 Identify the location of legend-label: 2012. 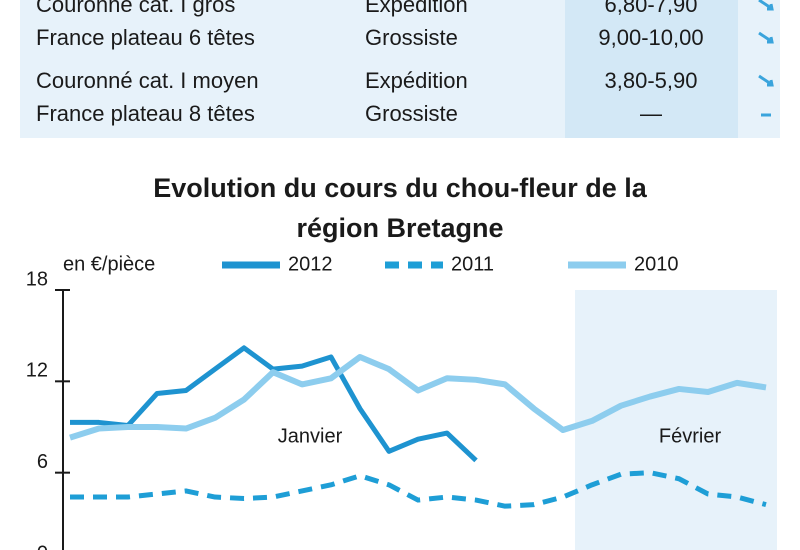
(310, 264).